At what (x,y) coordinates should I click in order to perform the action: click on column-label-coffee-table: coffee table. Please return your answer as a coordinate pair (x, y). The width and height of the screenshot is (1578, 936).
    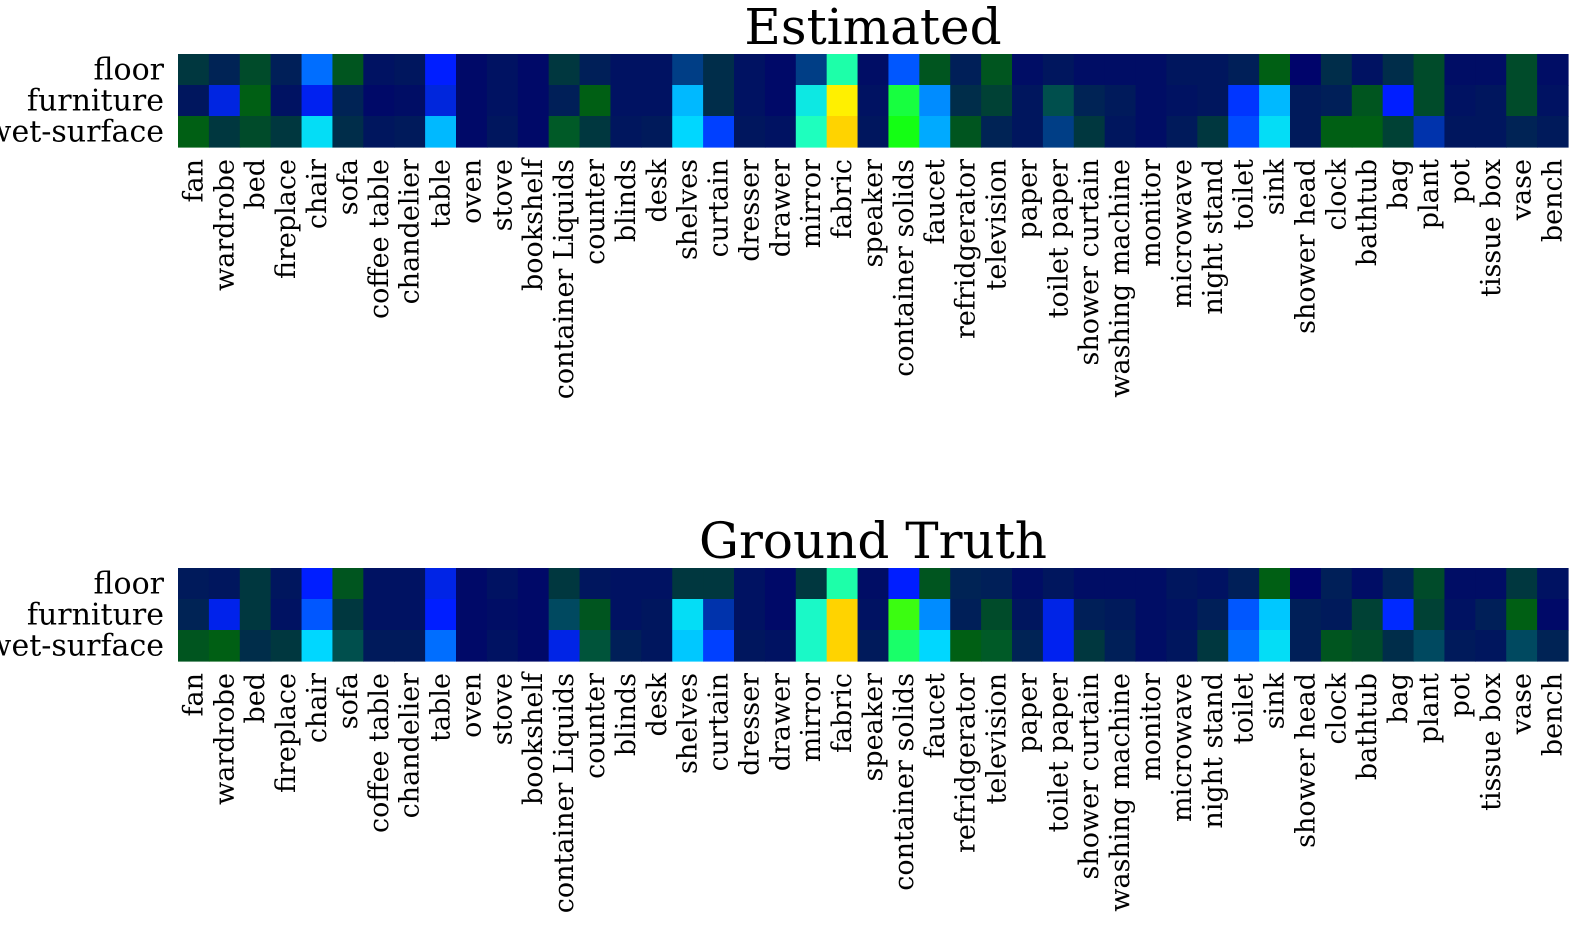
    Looking at the image, I should click on (379, 239).